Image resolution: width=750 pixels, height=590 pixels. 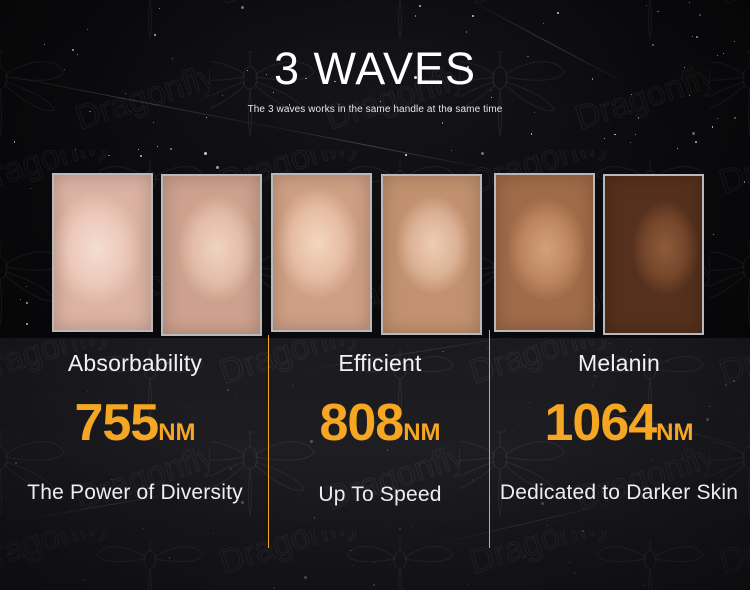 I want to click on photo-dark-hair-woman, so click(x=431, y=254).